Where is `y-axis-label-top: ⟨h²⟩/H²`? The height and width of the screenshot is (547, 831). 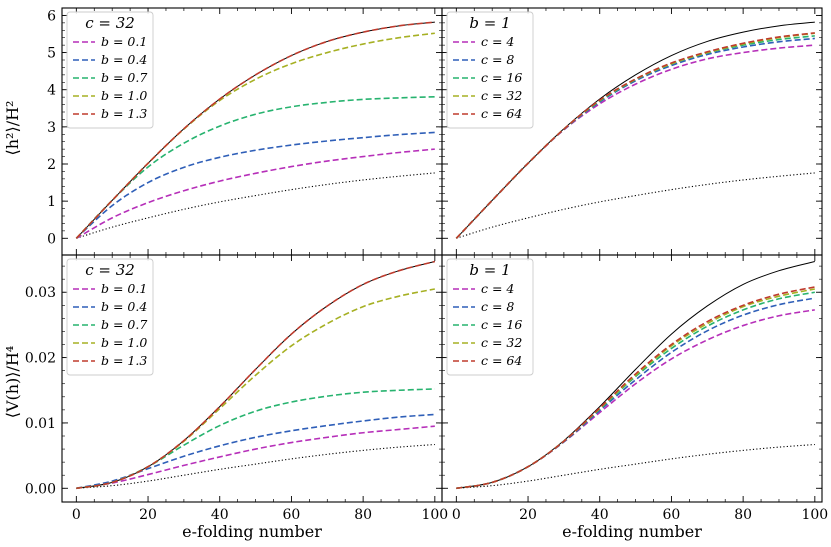
y-axis-label-top: ⟨h²⟩/H² is located at coordinates (12, 128).